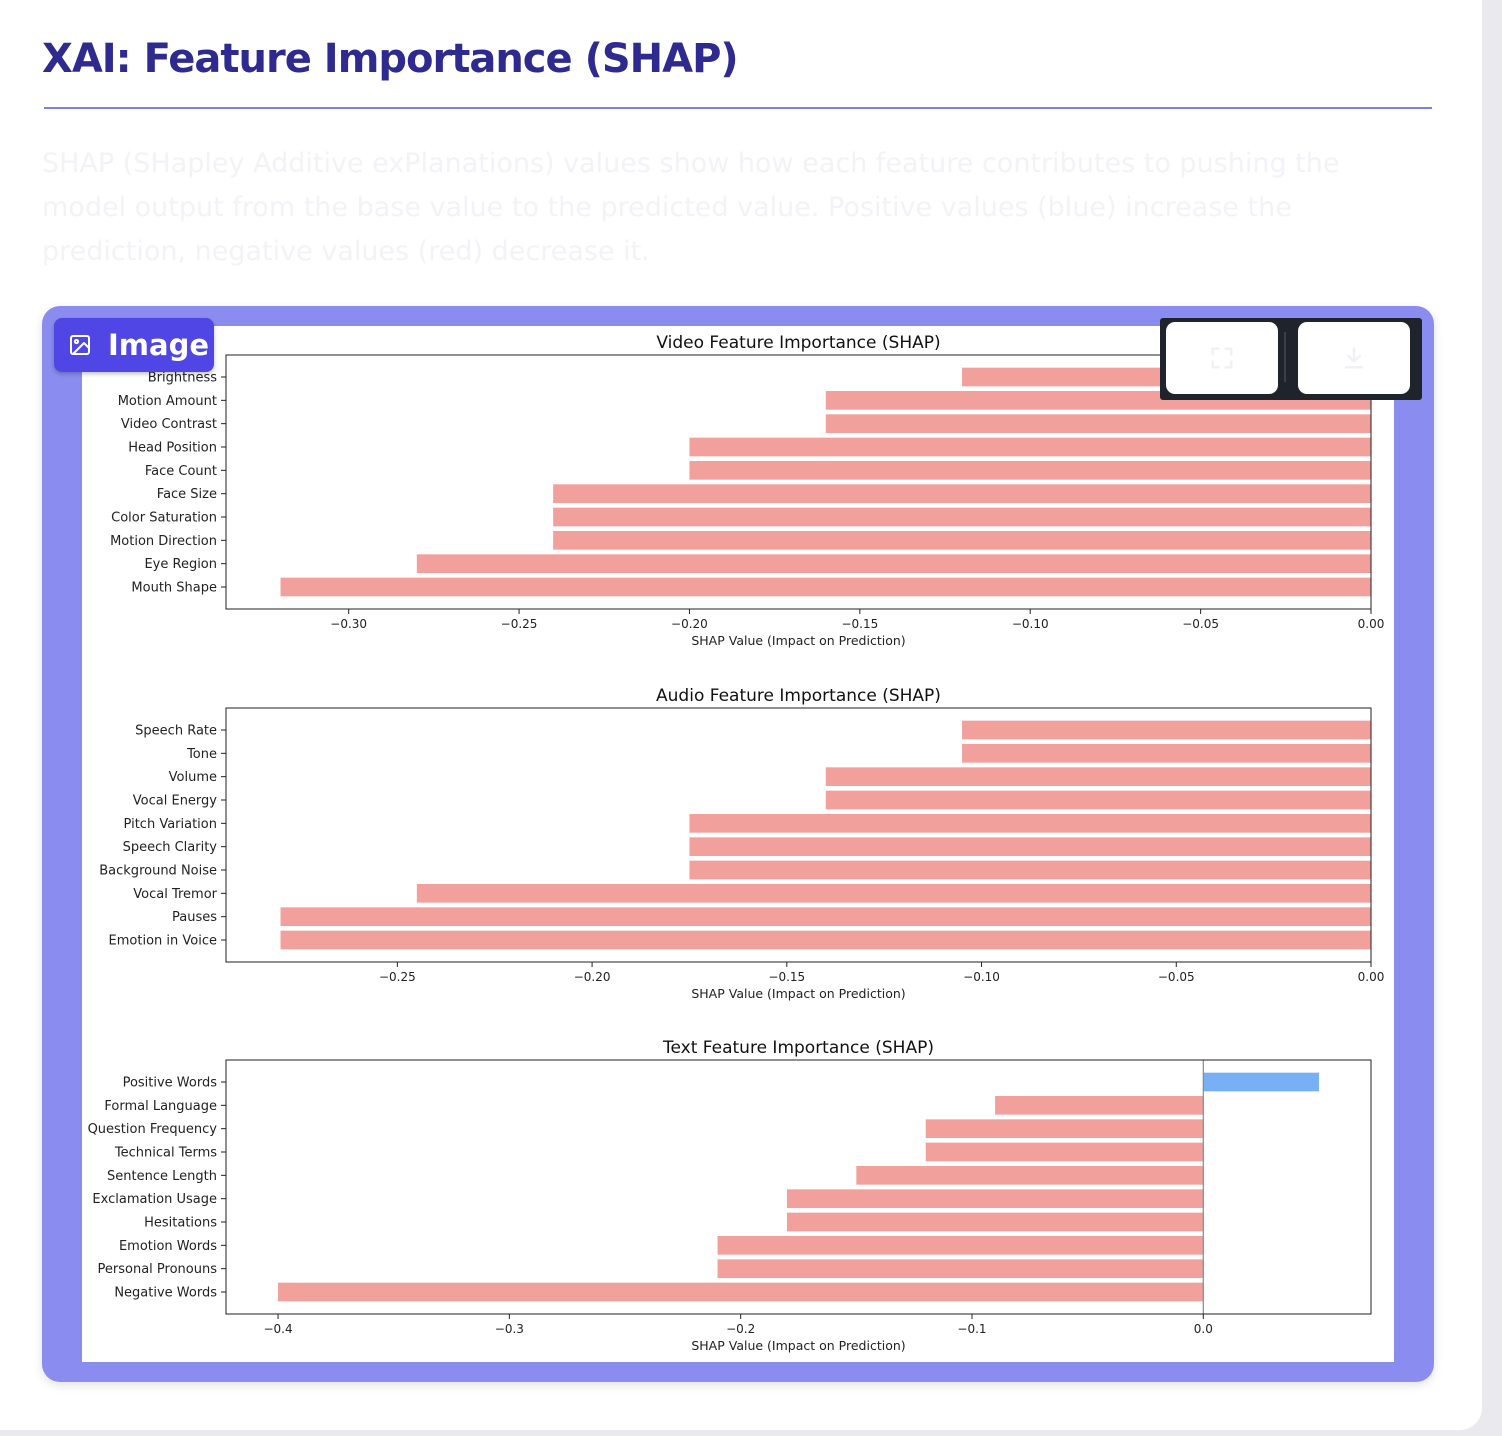 This screenshot has height=1436, width=1502. What do you see at coordinates (962, 517) in the screenshot?
I see `bar-color-saturation` at bounding box center [962, 517].